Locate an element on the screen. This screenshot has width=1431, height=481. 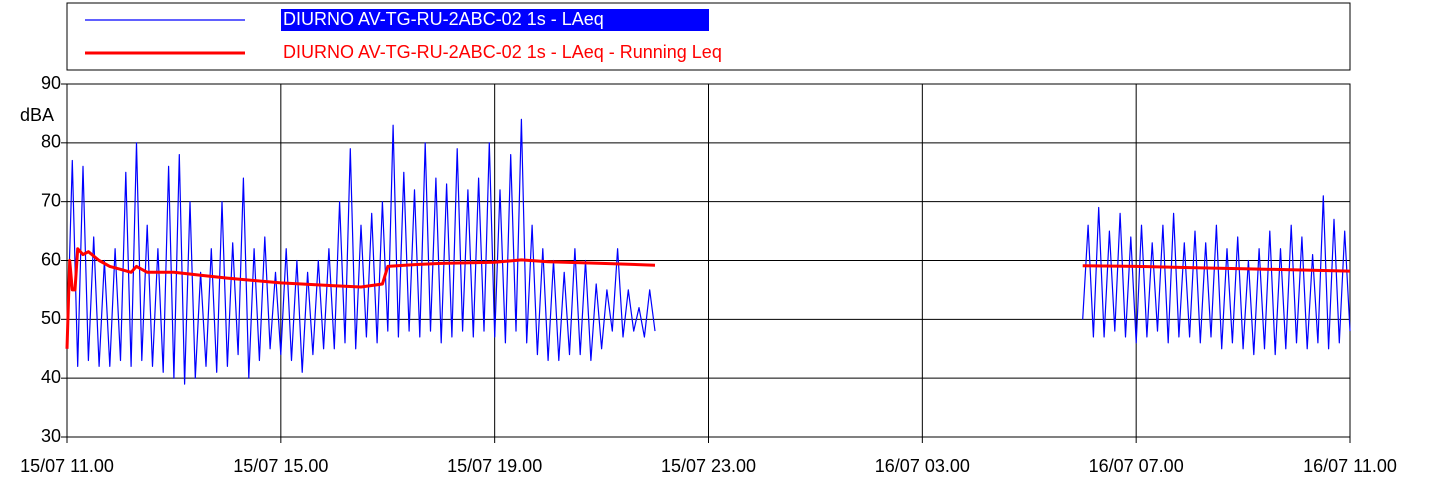
x-tick-label: 16/07 03.00 is located at coordinates (922, 466).